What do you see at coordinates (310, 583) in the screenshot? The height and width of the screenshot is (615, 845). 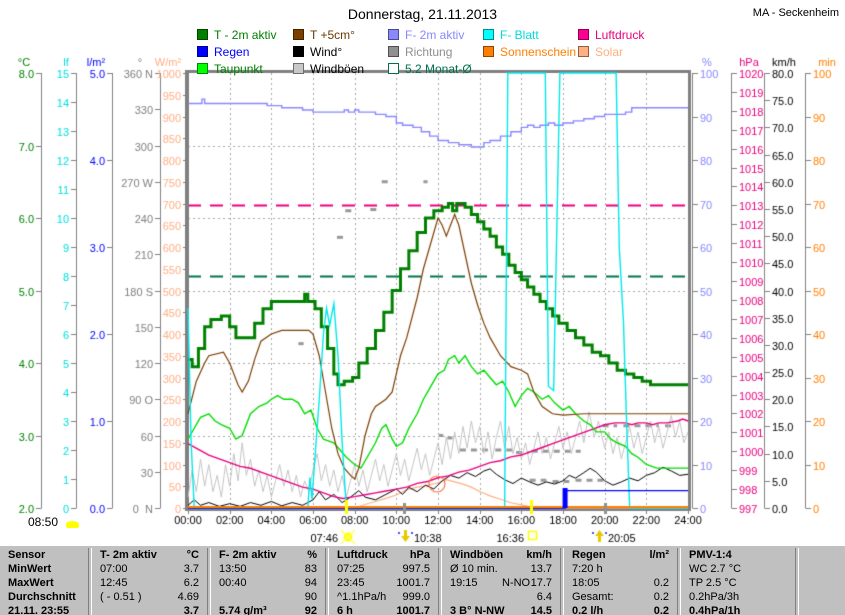 I see `table-cell-value: 94` at bounding box center [310, 583].